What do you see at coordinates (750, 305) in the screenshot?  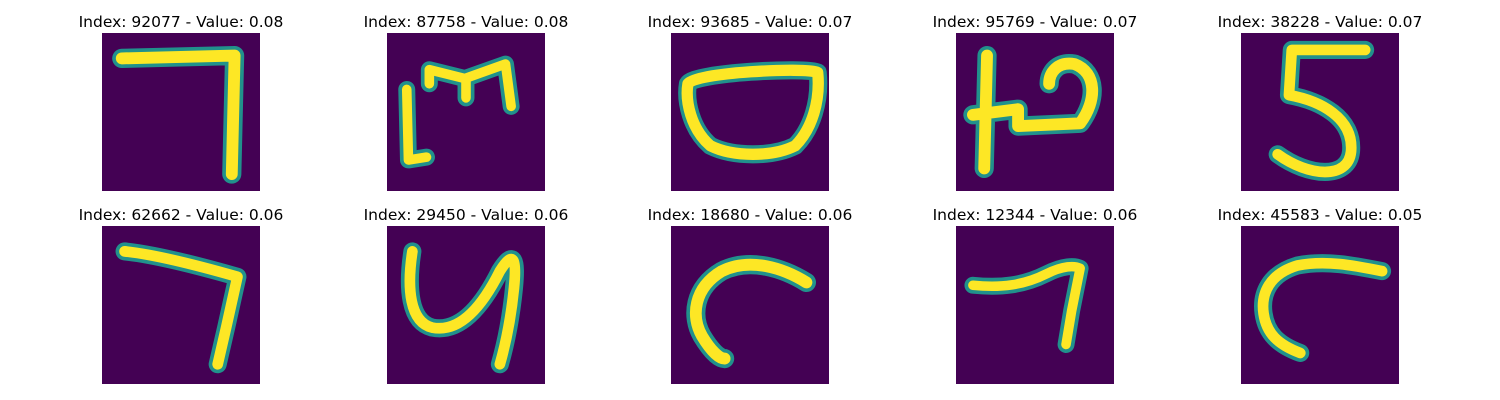 I see `hook-glyph` at bounding box center [750, 305].